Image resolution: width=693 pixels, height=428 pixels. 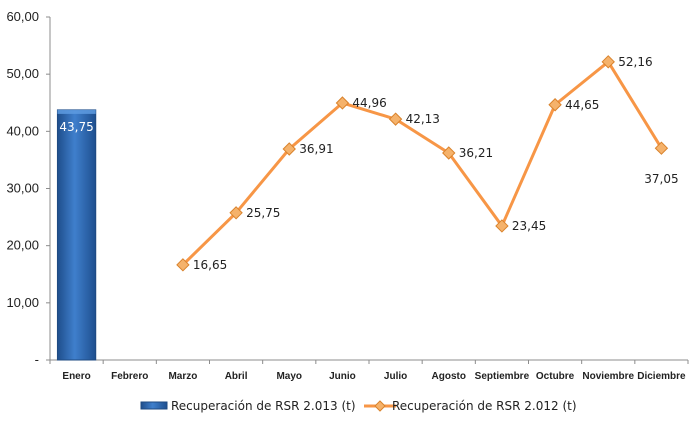 What do you see at coordinates (182, 376) in the screenshot?
I see `x-tick-label: Marzo` at bounding box center [182, 376].